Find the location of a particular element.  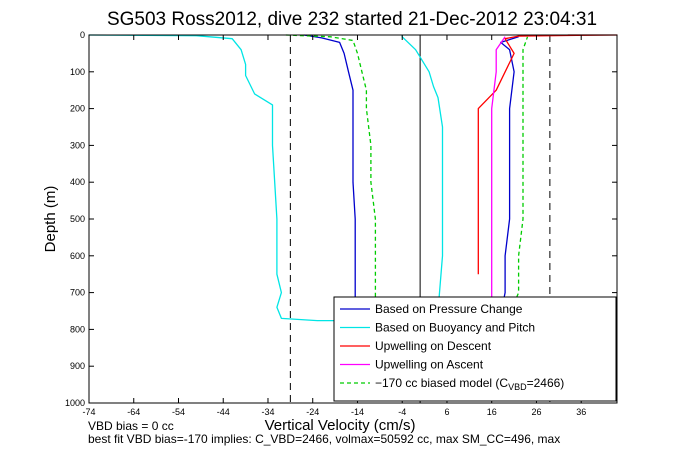

y-tick-label: 200 is located at coordinates (77, 109).